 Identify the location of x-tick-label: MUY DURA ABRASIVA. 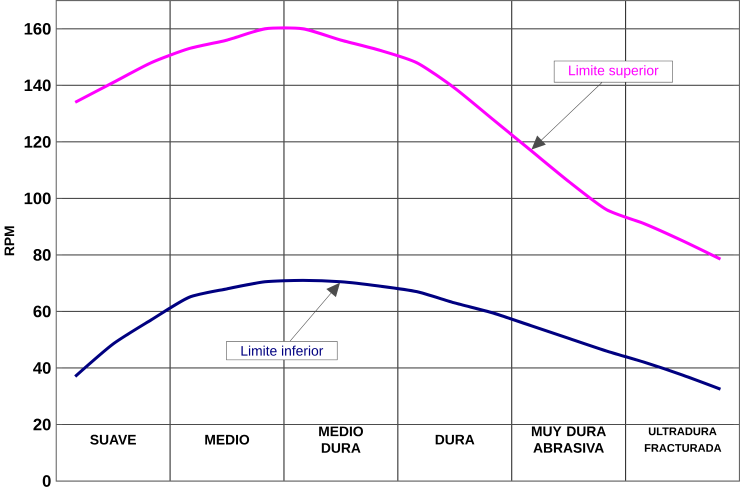
(569, 440).